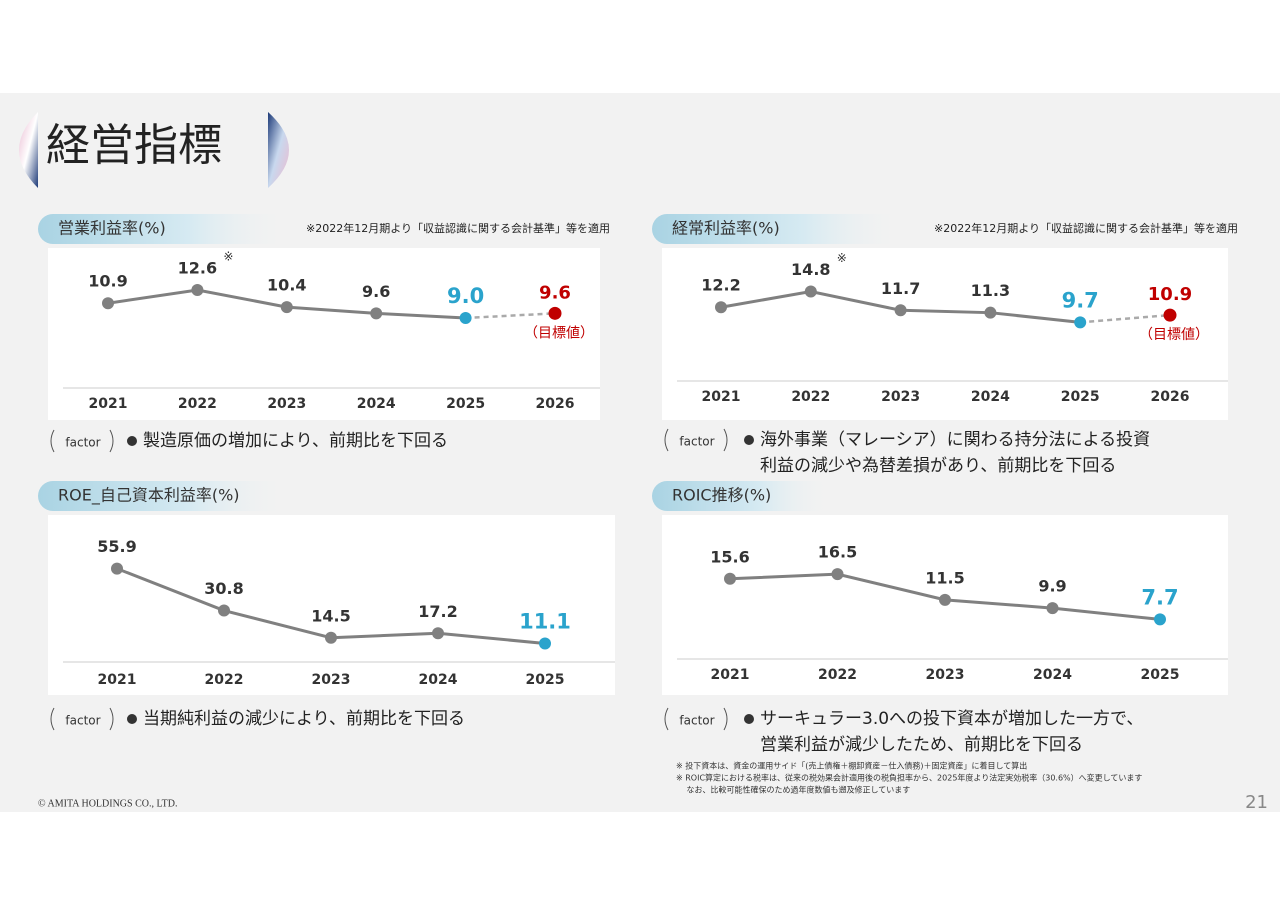 The width and height of the screenshot is (1280, 905). Describe the element at coordinates (295, 441) in the screenshot. I see `factor-text: 製造原価の増加により、前期比を下回る` at that location.